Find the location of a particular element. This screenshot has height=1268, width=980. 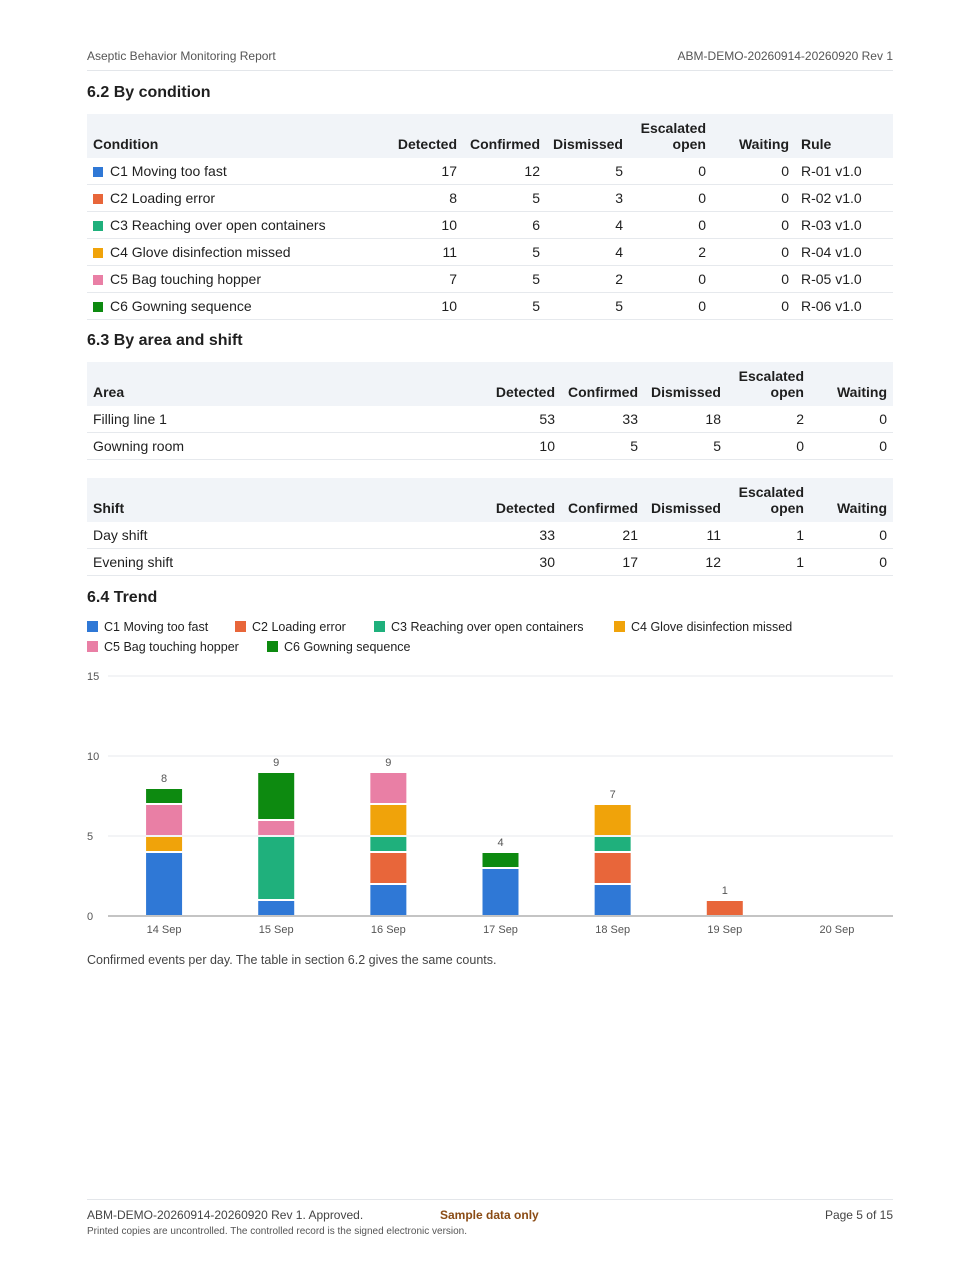

cell-detected-value: 30 is located at coordinates (547, 562).